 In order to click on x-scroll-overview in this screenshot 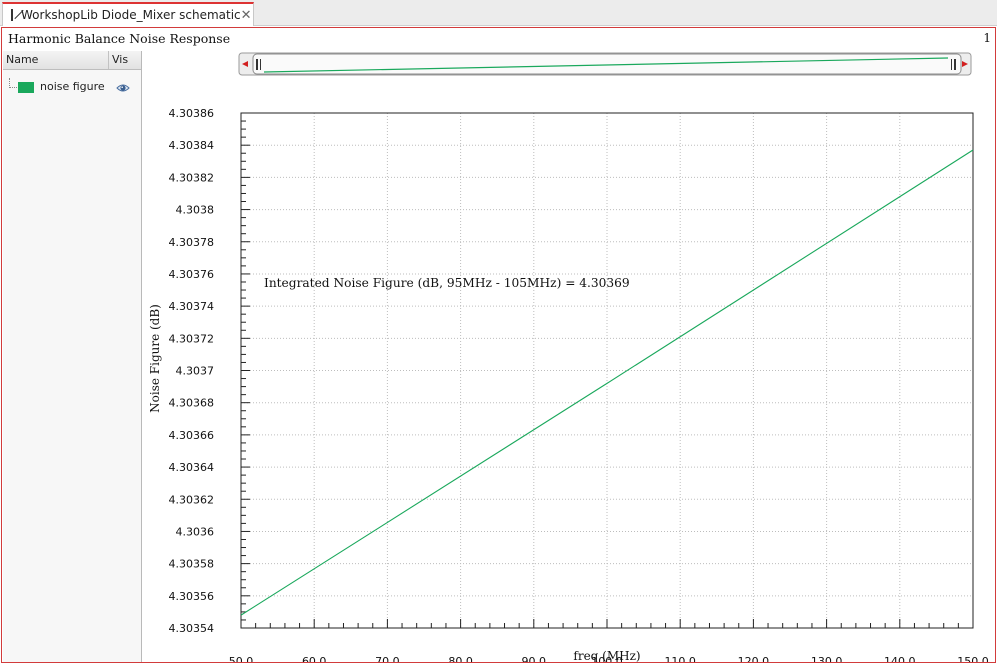, I will do `click(605, 64)`.